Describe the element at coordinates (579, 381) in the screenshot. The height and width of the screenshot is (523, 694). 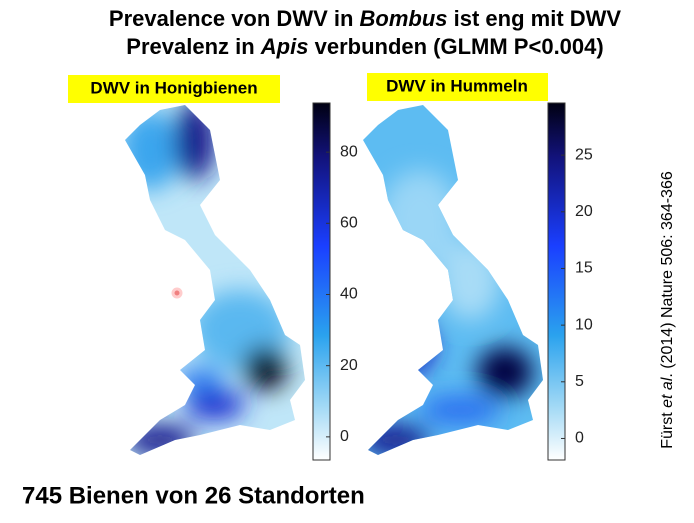
I see `colorbar-tick-label: 5` at that location.